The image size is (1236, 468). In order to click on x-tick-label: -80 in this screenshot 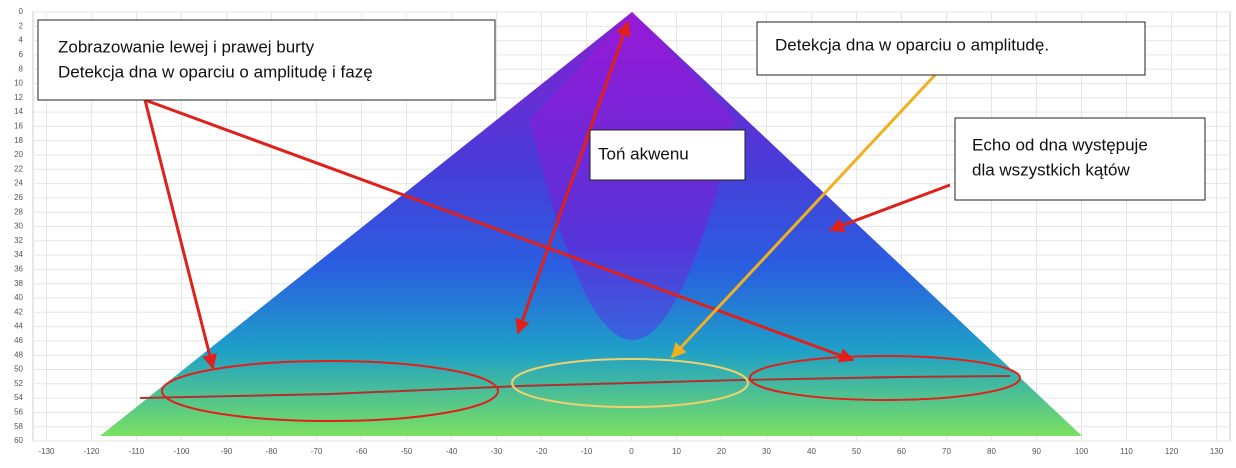, I will do `click(272, 451)`.